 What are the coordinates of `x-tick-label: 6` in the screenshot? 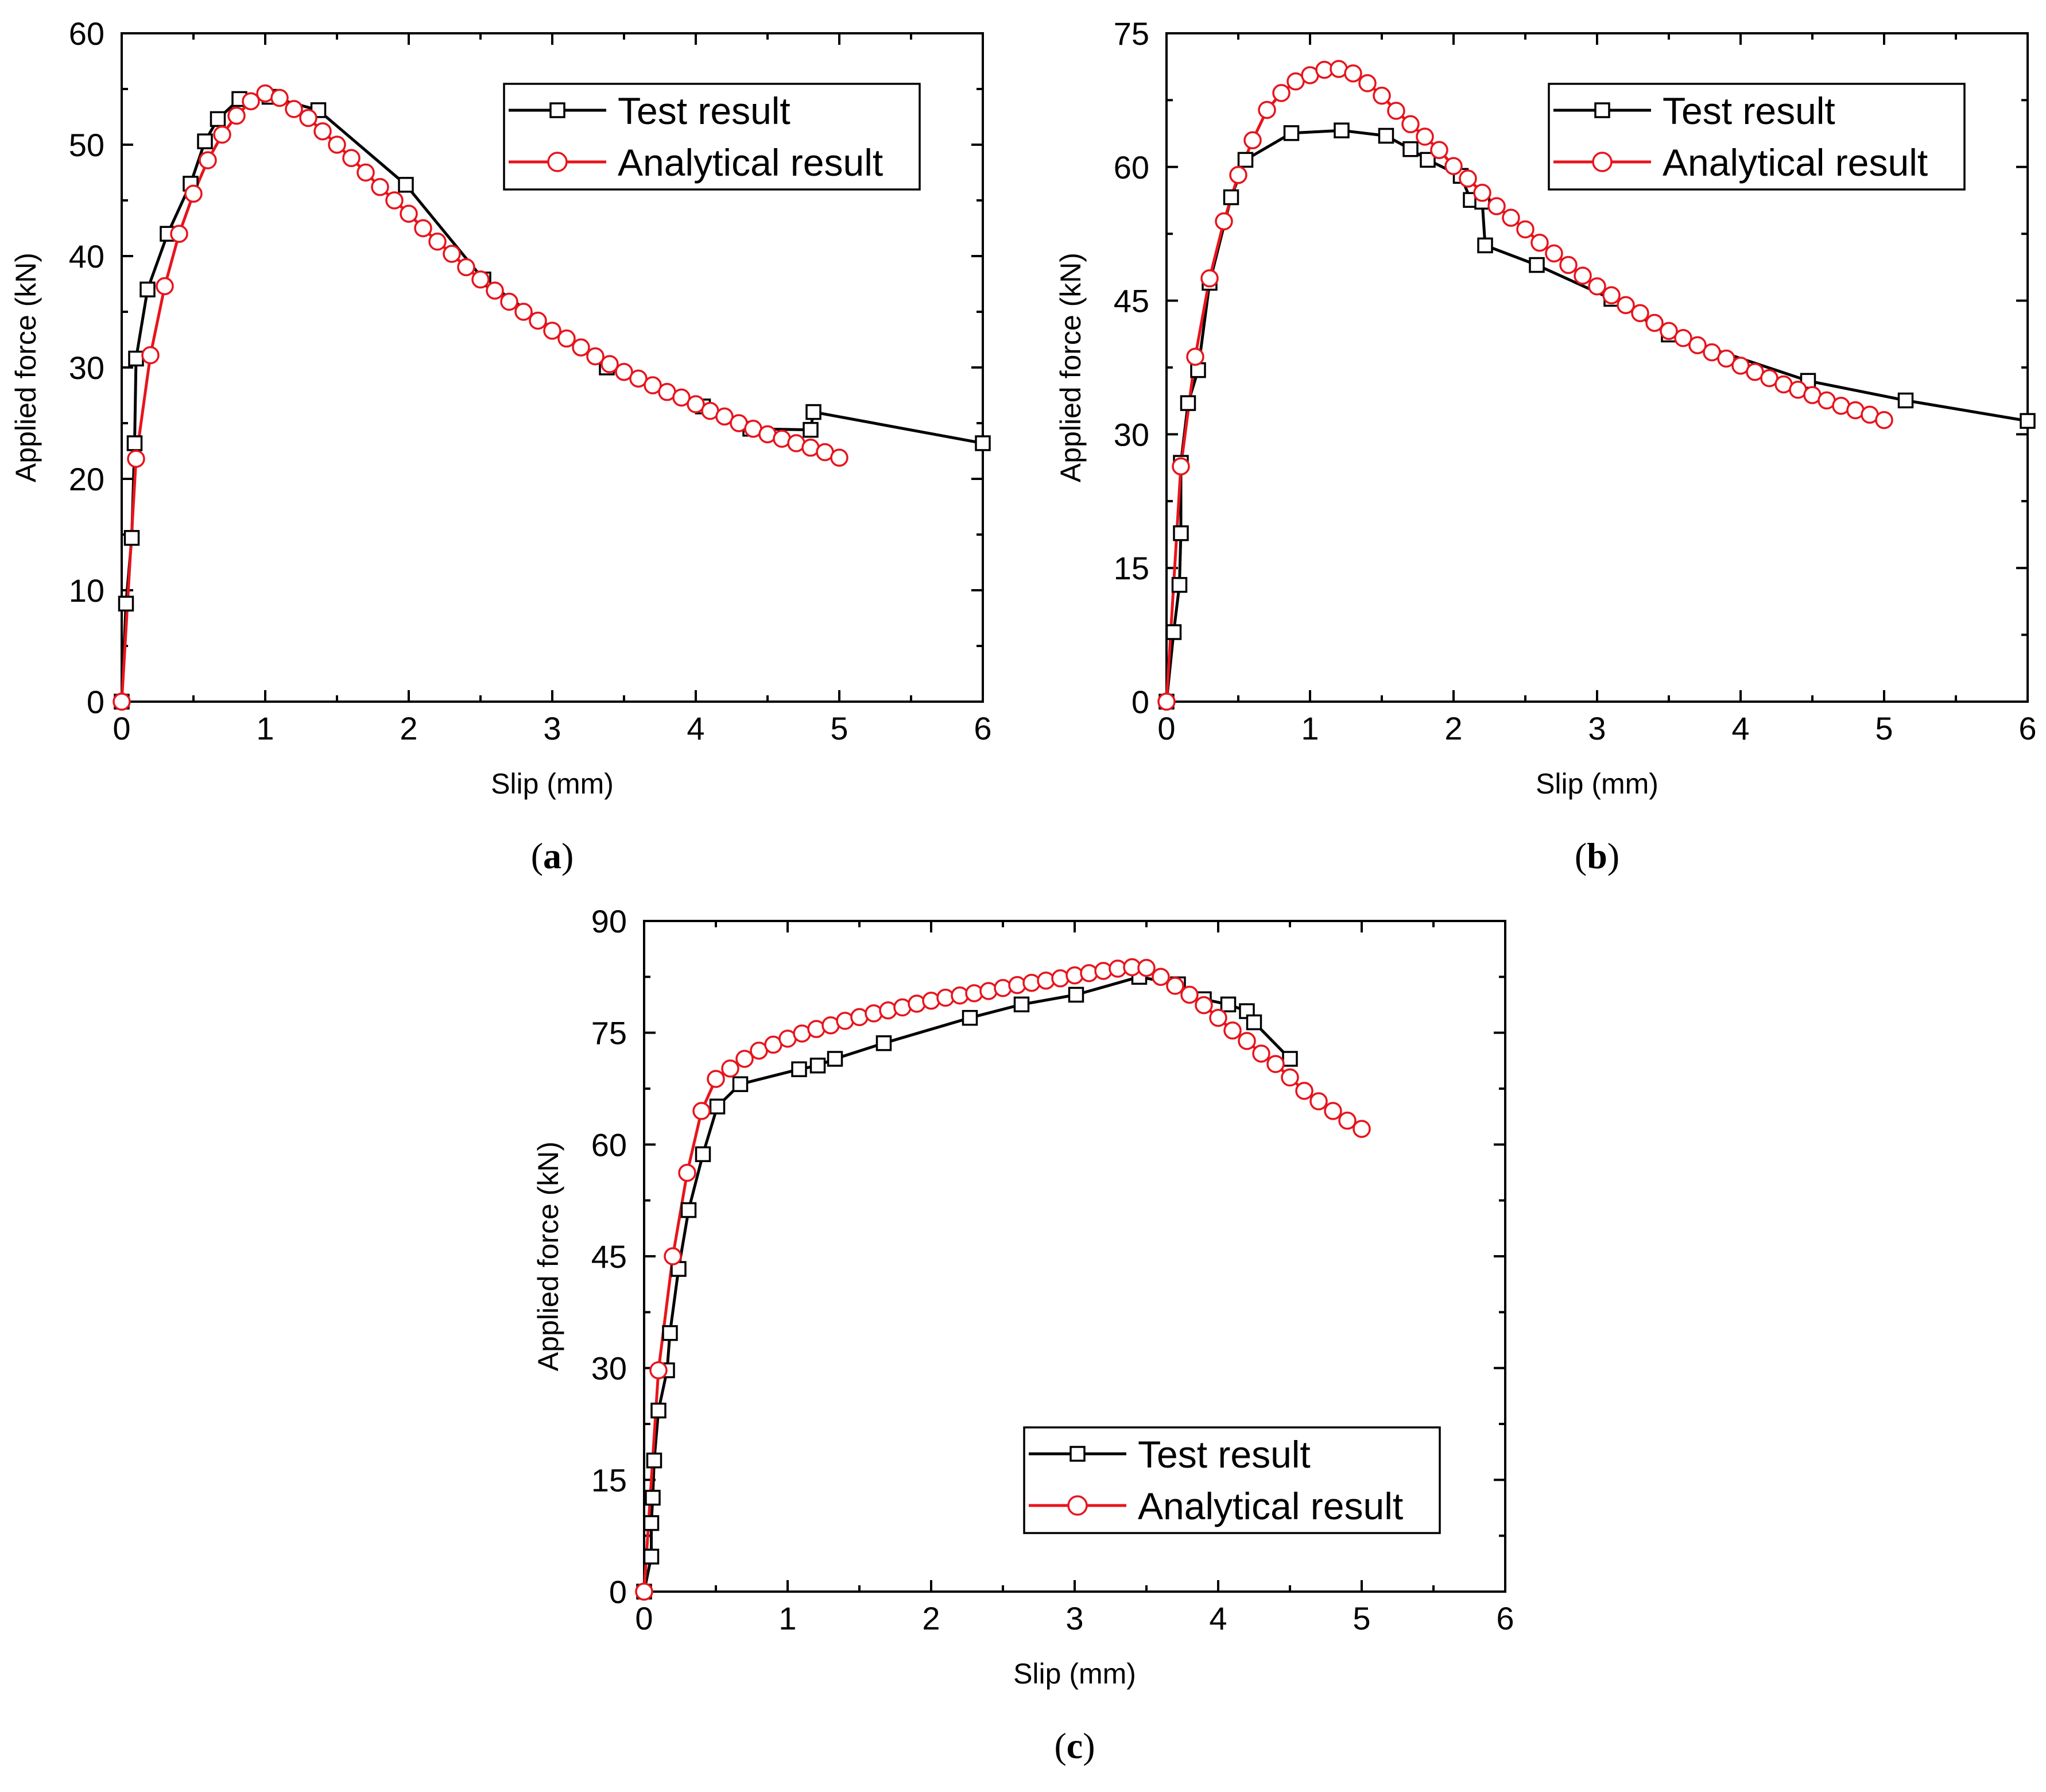 It's located at (2027, 728).